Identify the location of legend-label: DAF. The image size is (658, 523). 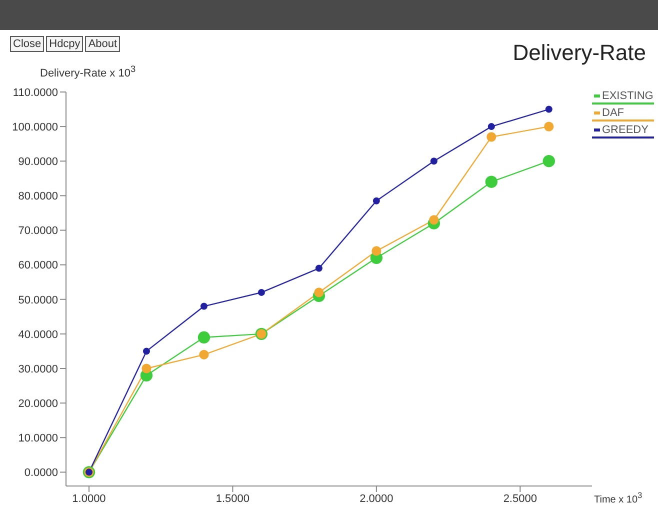
(613, 113).